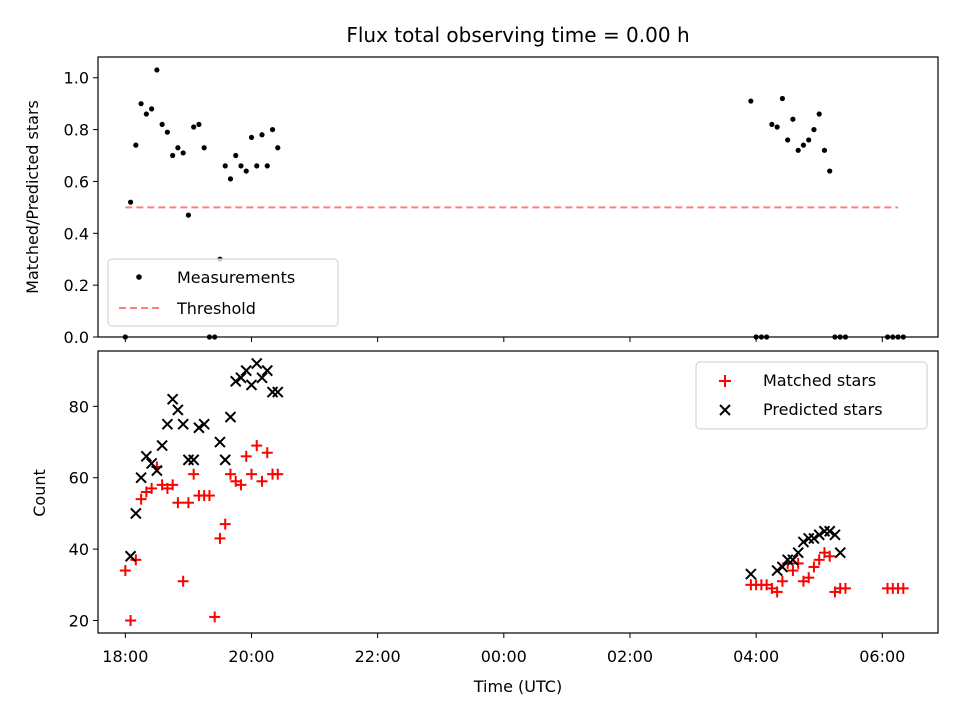 This screenshot has width=960, height=720. I want to click on x-tick-label: 06:00, so click(882, 656).